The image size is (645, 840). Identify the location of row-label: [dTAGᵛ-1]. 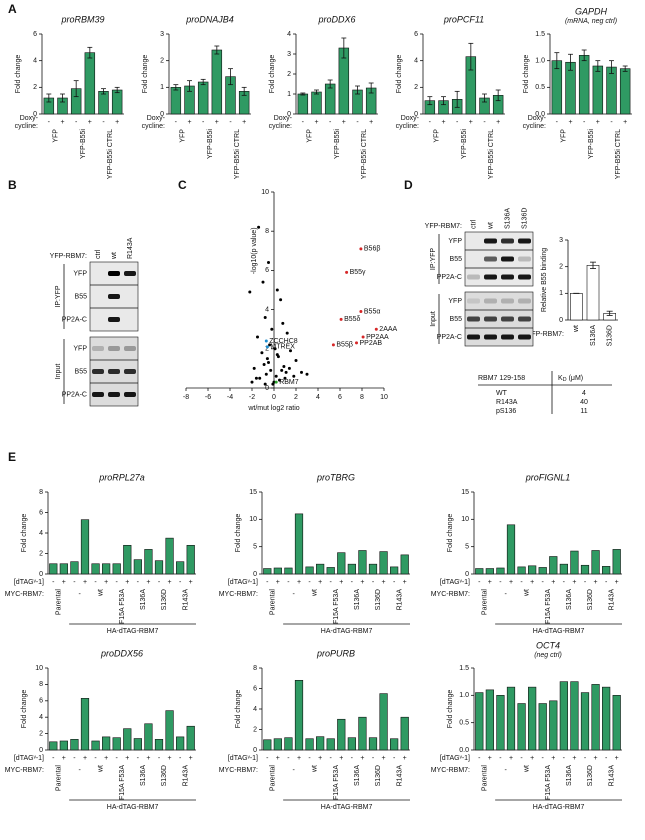
(29, 582).